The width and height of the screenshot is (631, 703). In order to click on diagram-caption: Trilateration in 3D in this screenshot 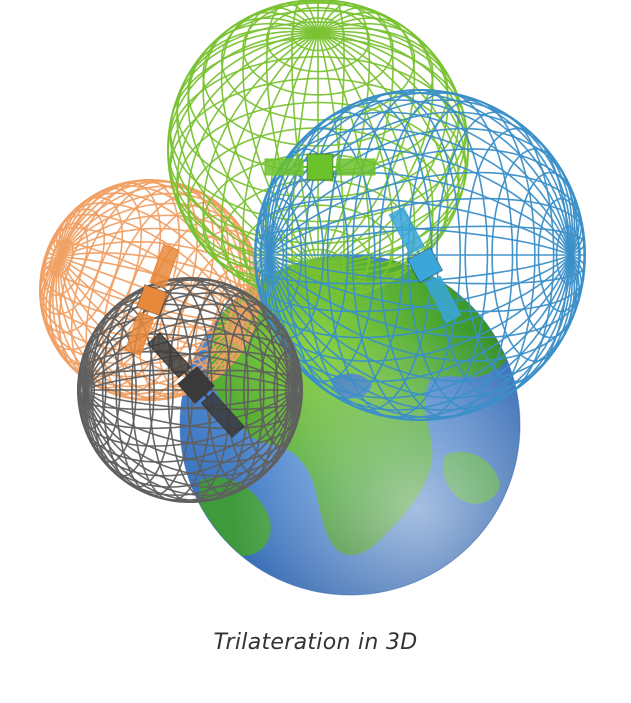, I will do `click(315, 642)`.